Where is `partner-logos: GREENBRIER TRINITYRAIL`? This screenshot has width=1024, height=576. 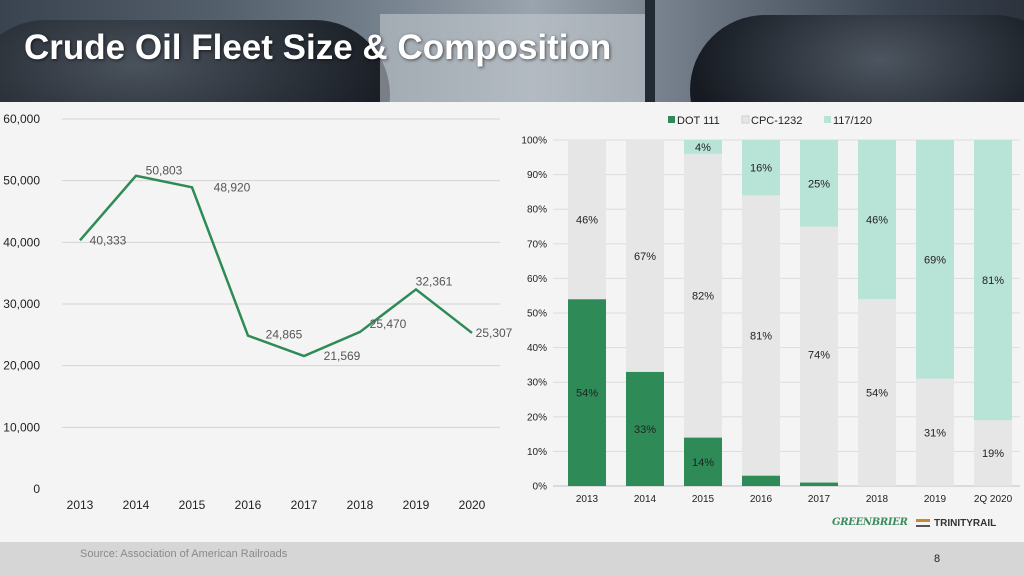 partner-logos: GREENBRIER TRINITYRAIL is located at coordinates (927, 527).